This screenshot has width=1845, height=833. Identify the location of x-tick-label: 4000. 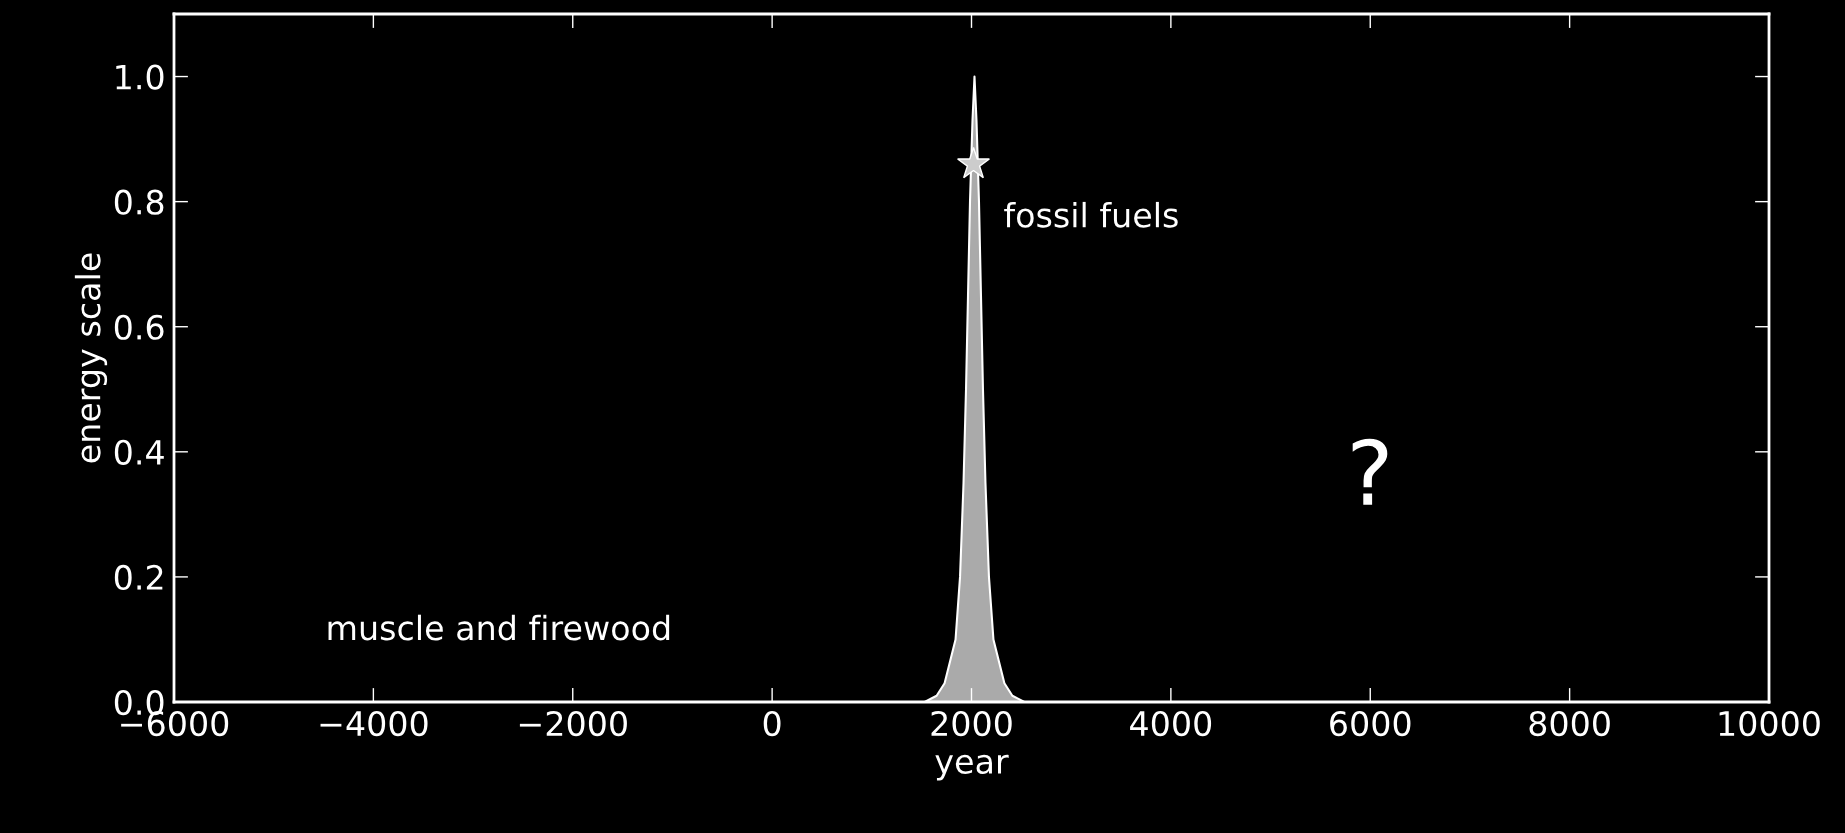
(1171, 723).